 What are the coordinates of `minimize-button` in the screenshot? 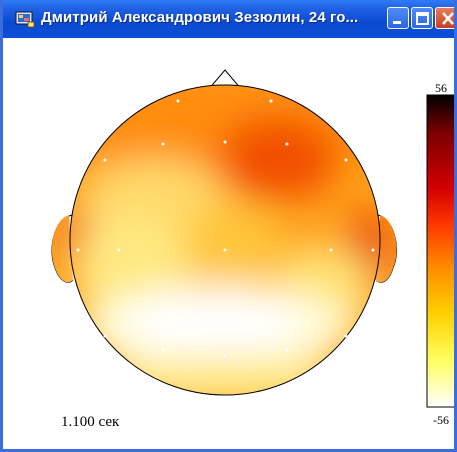 It's located at (398, 18).